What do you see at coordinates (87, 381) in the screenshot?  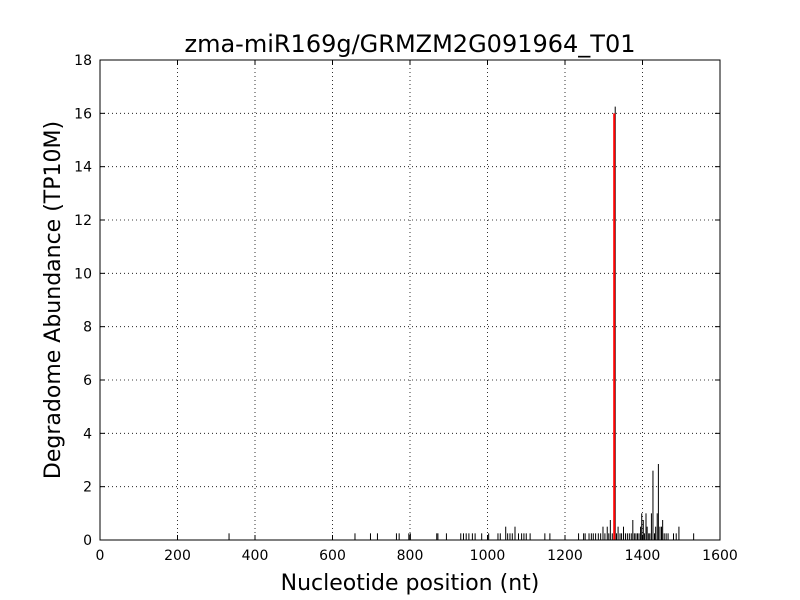 I see `y-tick-label: 6` at bounding box center [87, 381].